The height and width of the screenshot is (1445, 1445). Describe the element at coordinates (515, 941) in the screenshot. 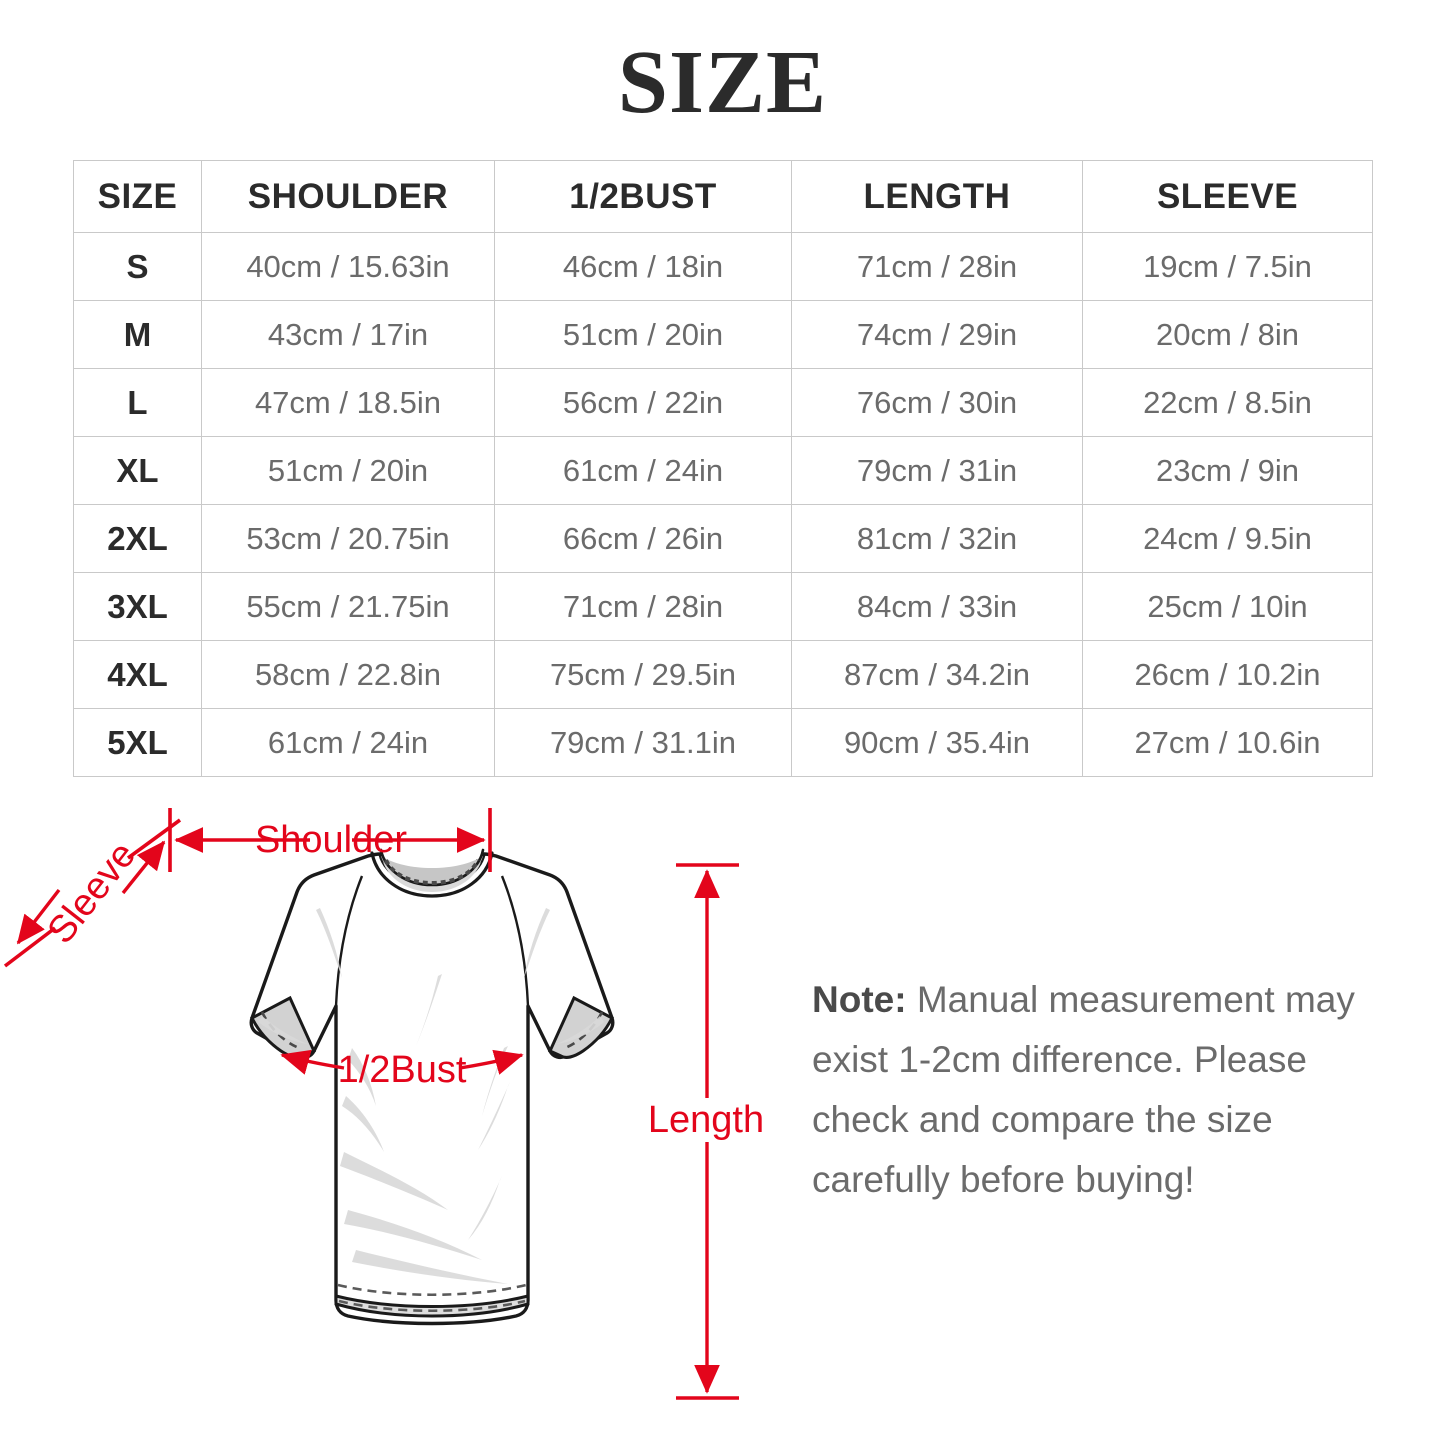

I see `tshirt-shoulder-seam-right` at that location.